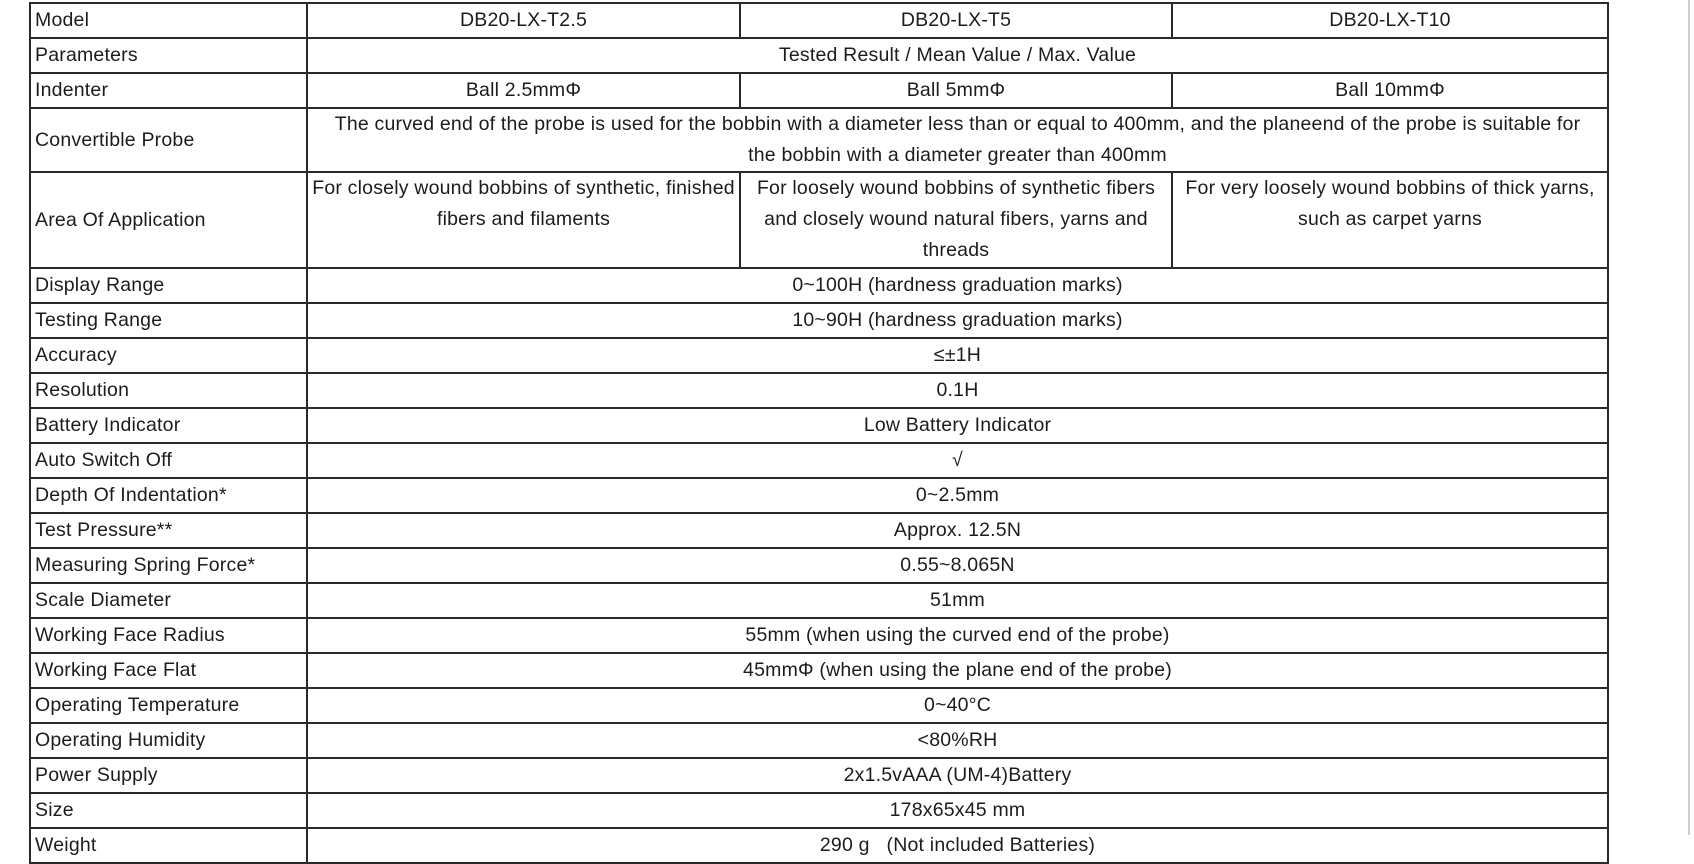 This screenshot has height=864, width=1694. I want to click on table-row: Accuracy ≤±1H, so click(819, 355).